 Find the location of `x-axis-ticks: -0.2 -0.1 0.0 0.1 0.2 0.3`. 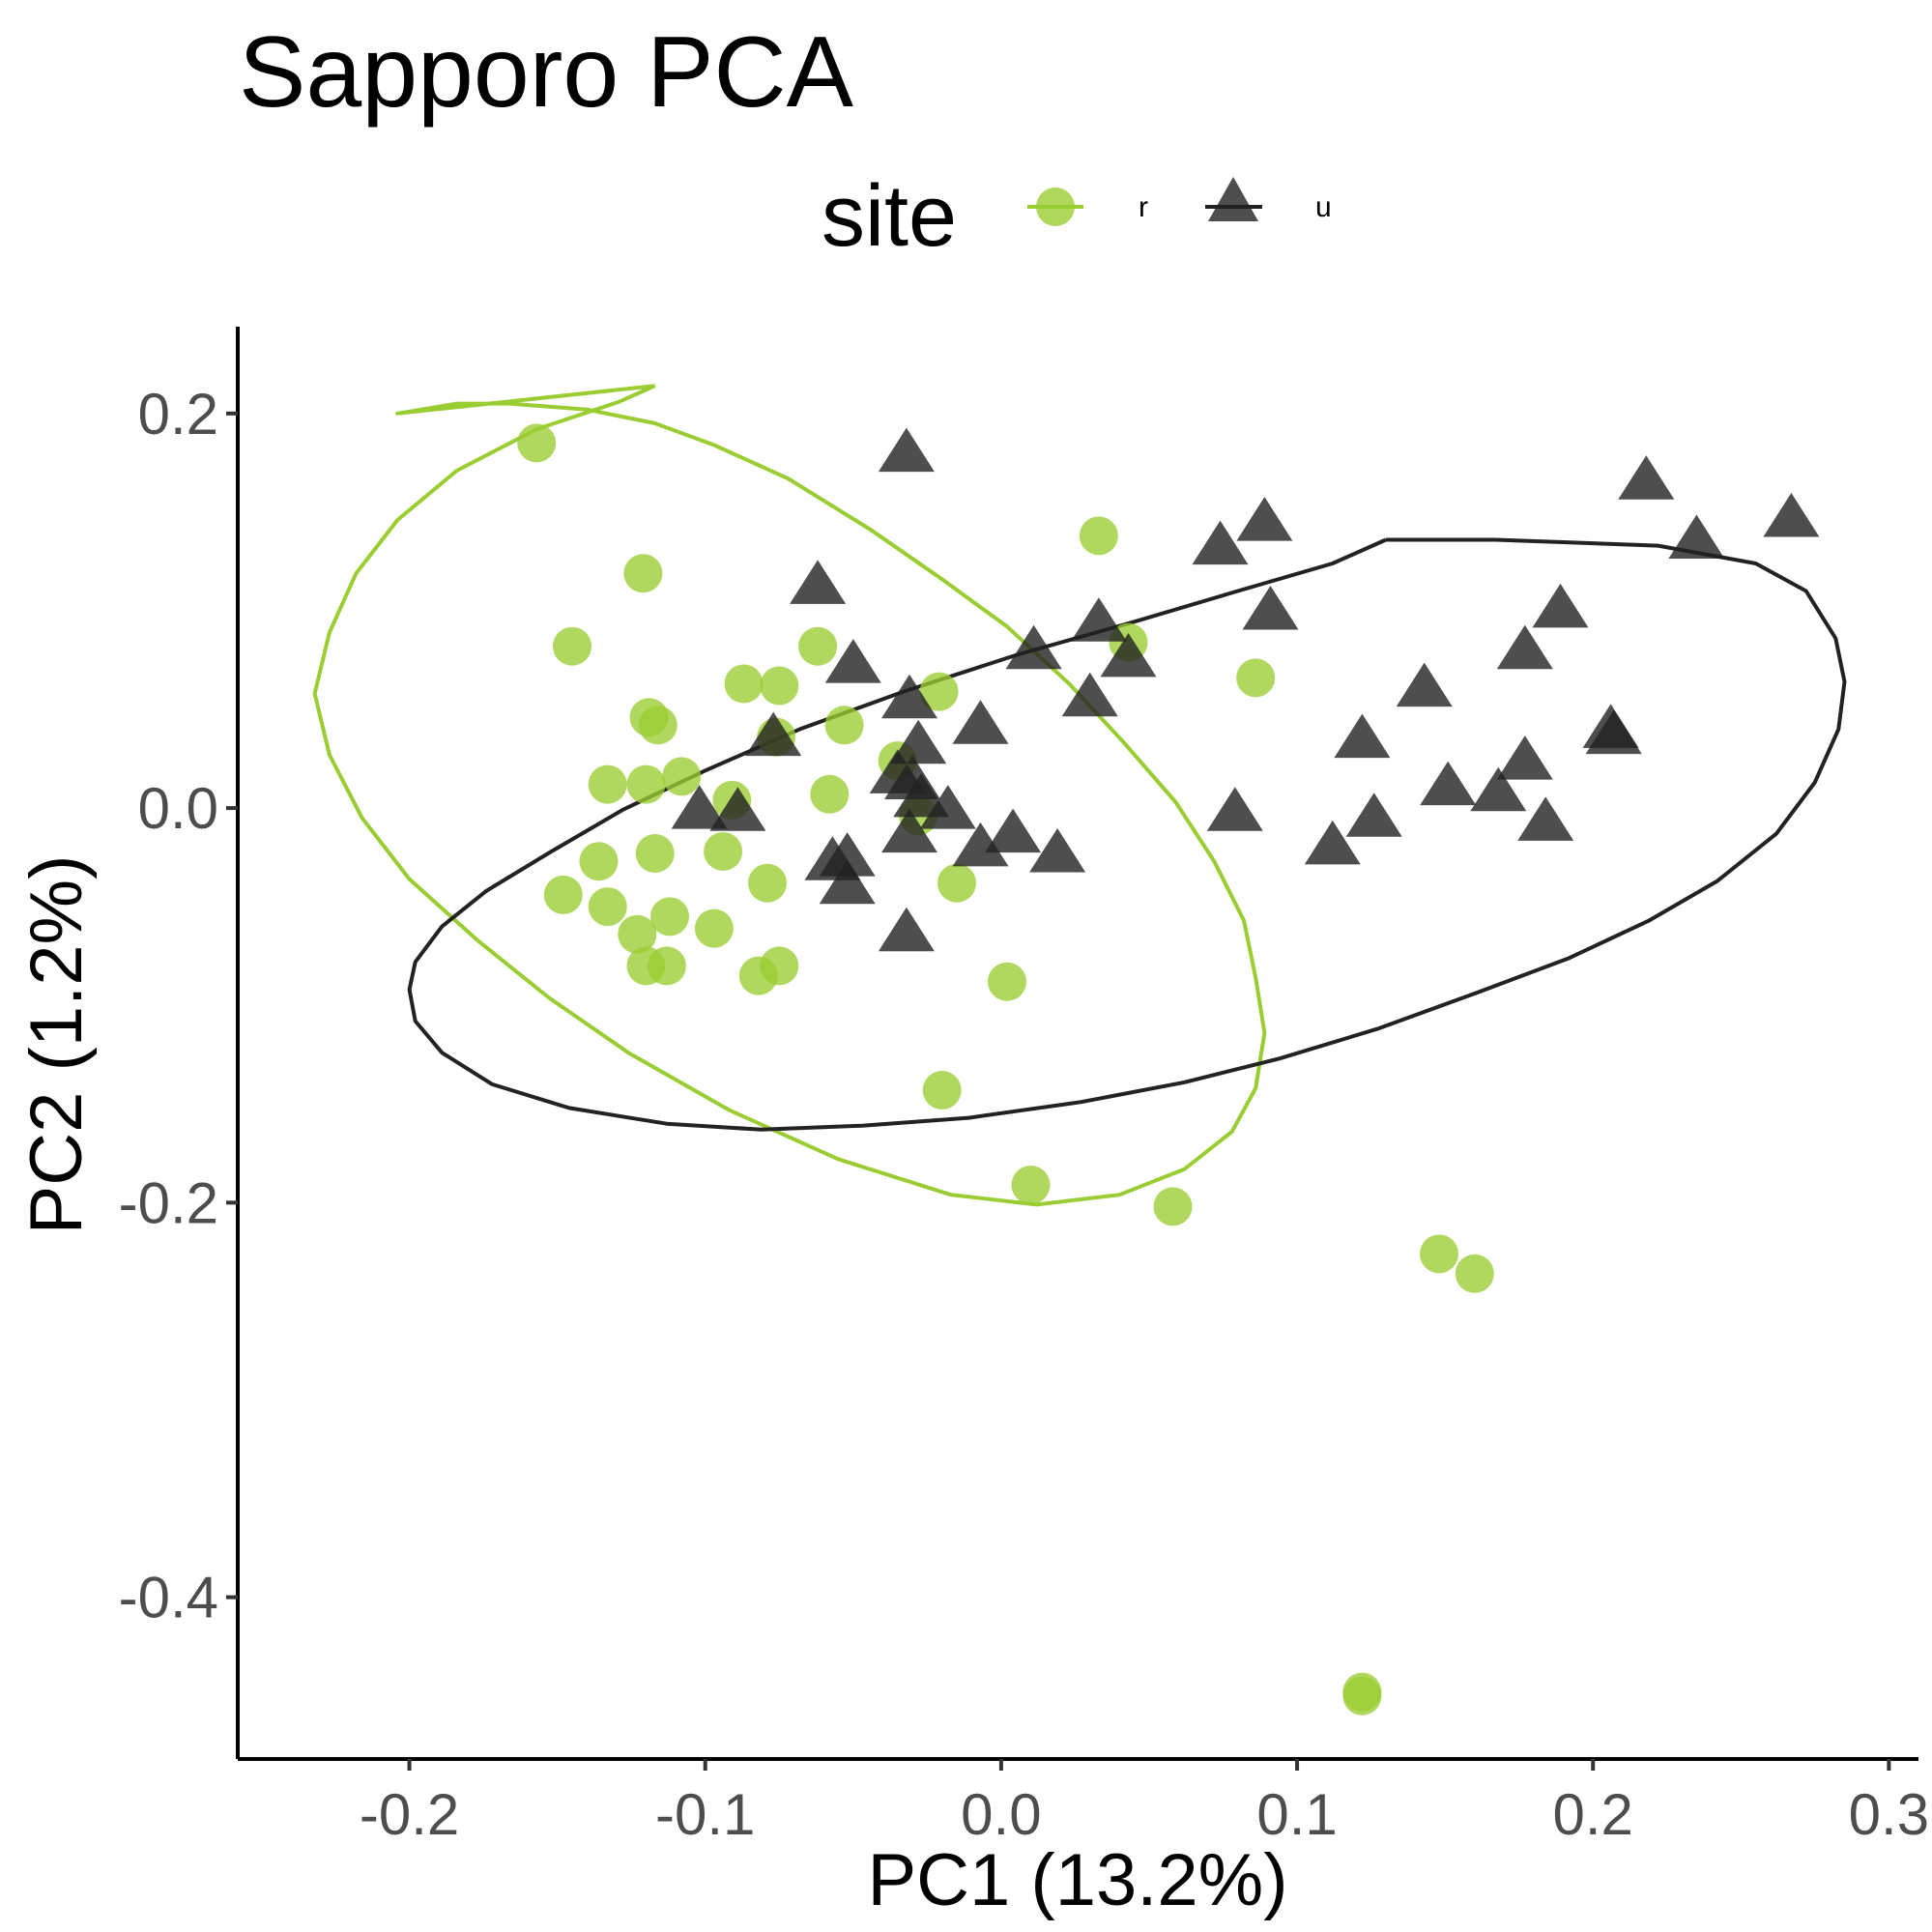

x-axis-ticks: -0.2 -0.1 0.0 0.1 0.2 0.3 is located at coordinates (1144, 1803).